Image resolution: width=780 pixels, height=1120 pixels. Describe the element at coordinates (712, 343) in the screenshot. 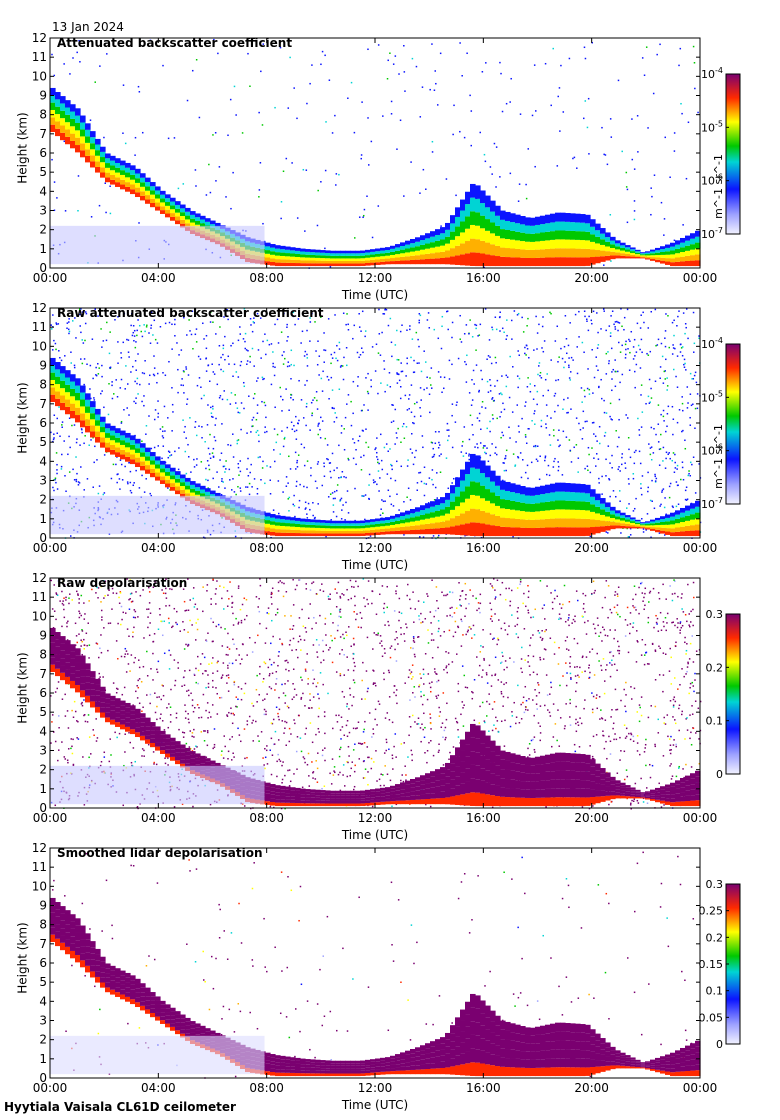

I see `colorbar-tick-label: 10-4` at that location.